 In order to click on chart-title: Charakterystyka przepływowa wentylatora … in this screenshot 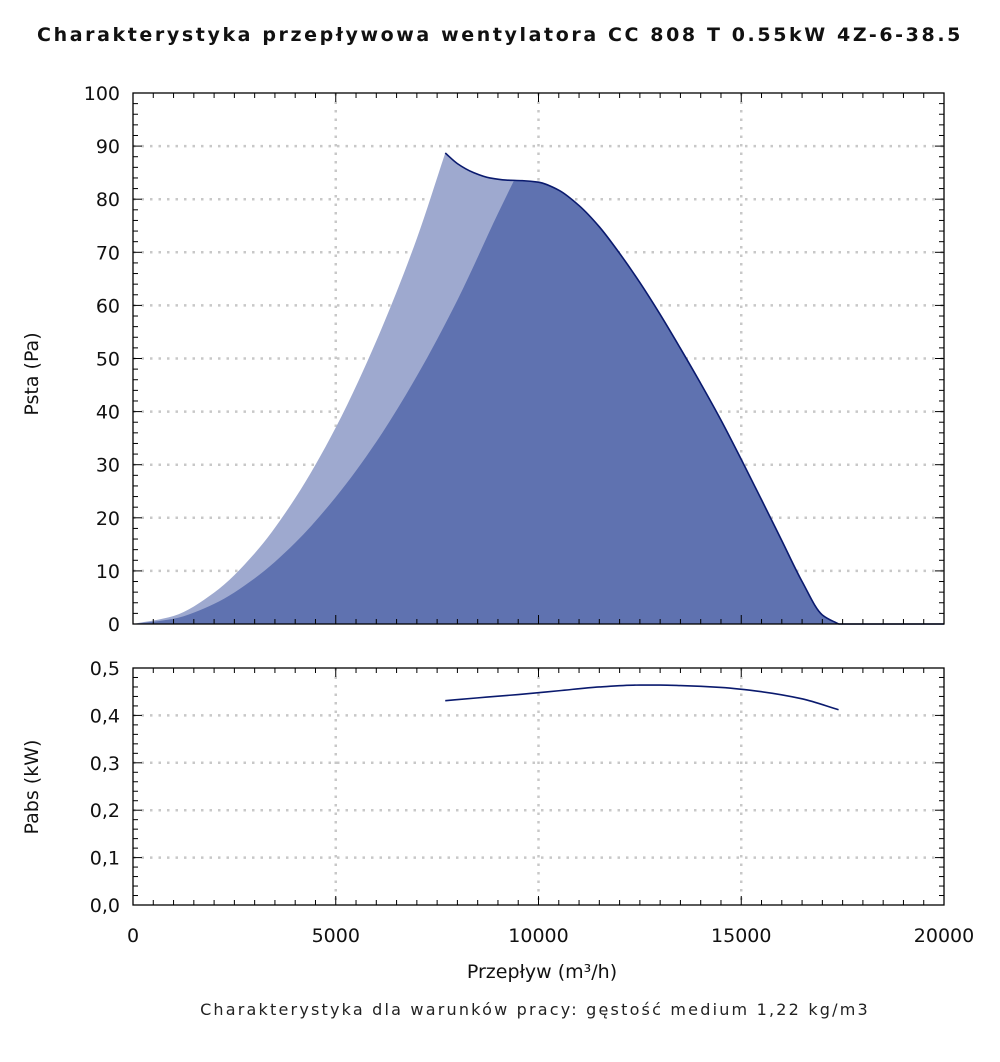, I will do `click(500, 35)`.